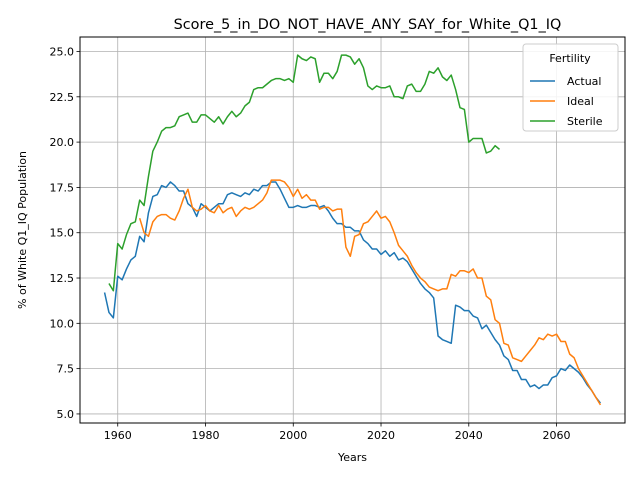  I want to click on y-tick-label: 12.5, so click(62, 278).